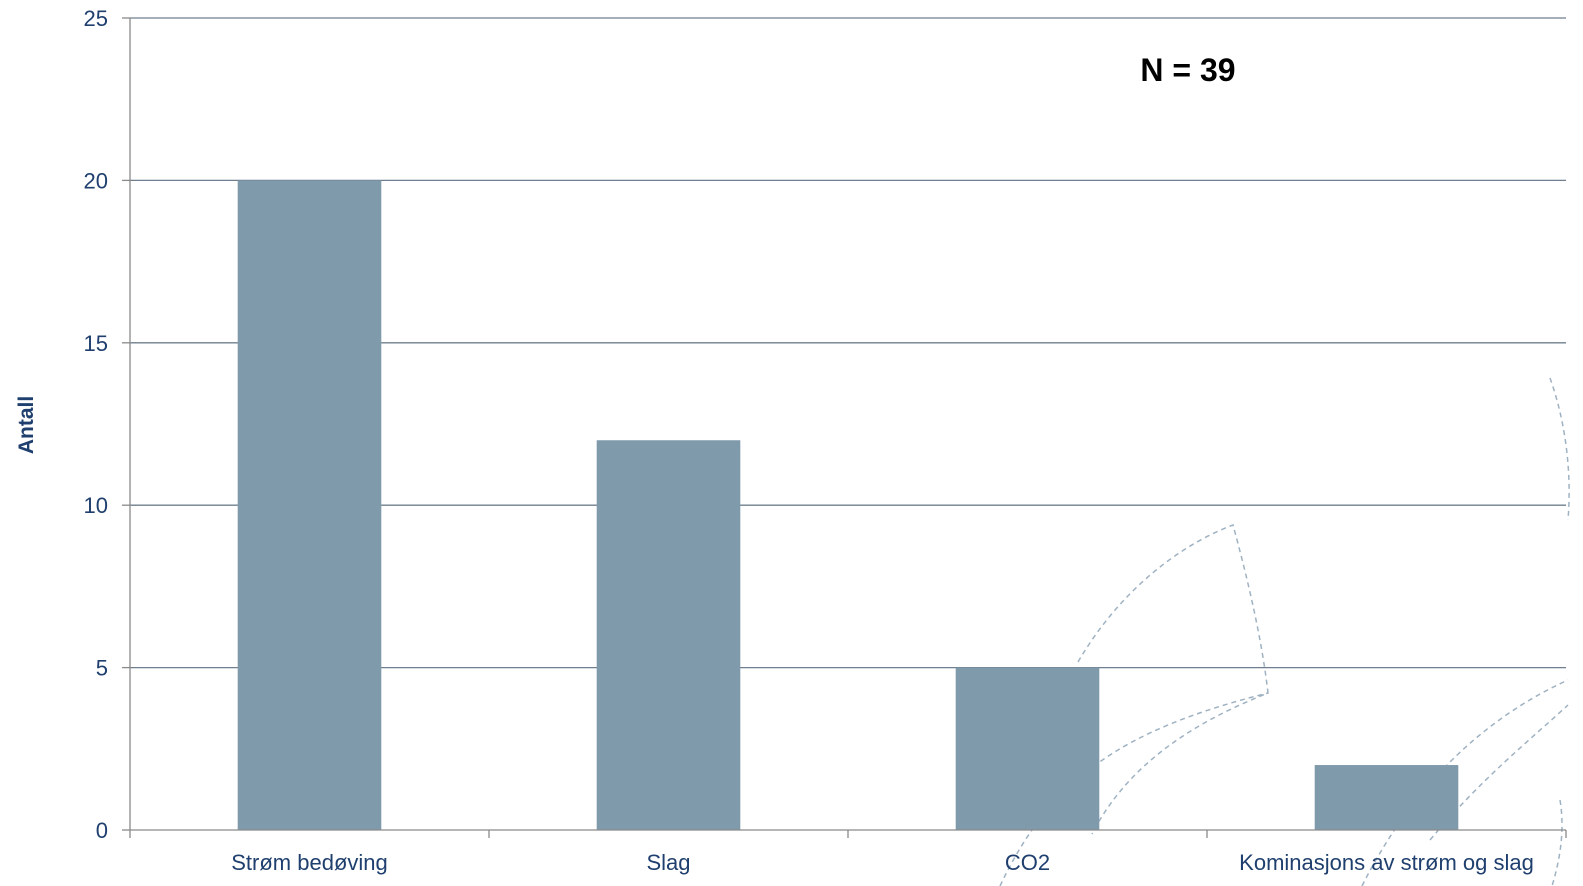 Image resolution: width=1583 pixels, height=886 pixels. I want to click on y-tick-labels: 0 5 10 15 20 25, so click(96, 424).